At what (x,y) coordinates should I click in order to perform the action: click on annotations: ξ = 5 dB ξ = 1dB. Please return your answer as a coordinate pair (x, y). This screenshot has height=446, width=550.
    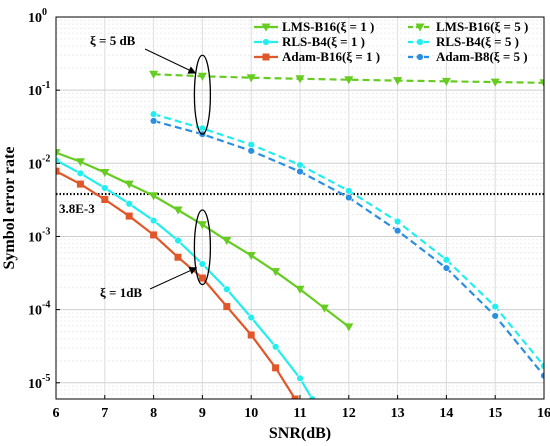
    Looking at the image, I should click on (151, 166).